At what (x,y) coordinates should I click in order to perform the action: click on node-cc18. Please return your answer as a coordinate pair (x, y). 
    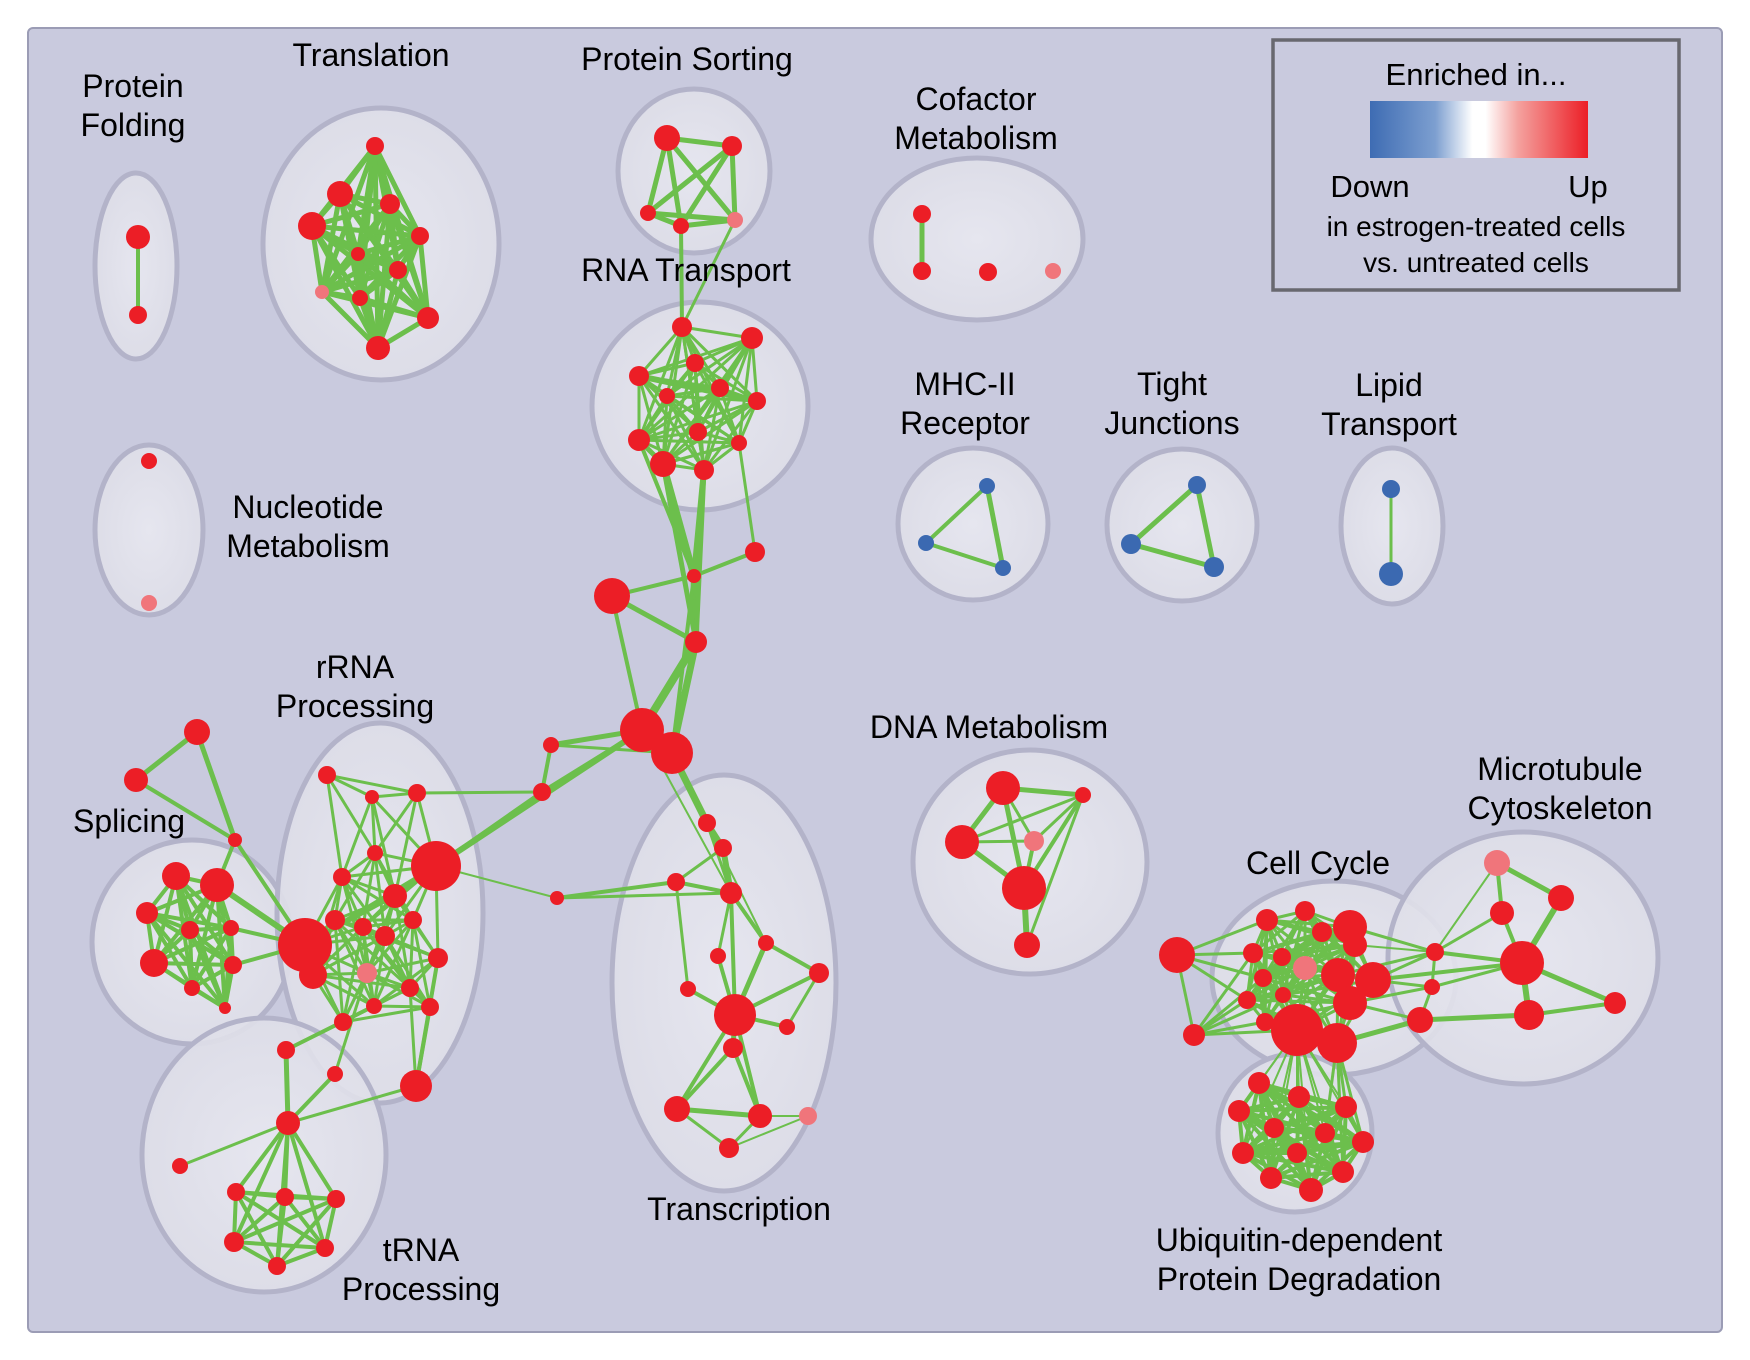
    Looking at the image, I should click on (1337, 1043).